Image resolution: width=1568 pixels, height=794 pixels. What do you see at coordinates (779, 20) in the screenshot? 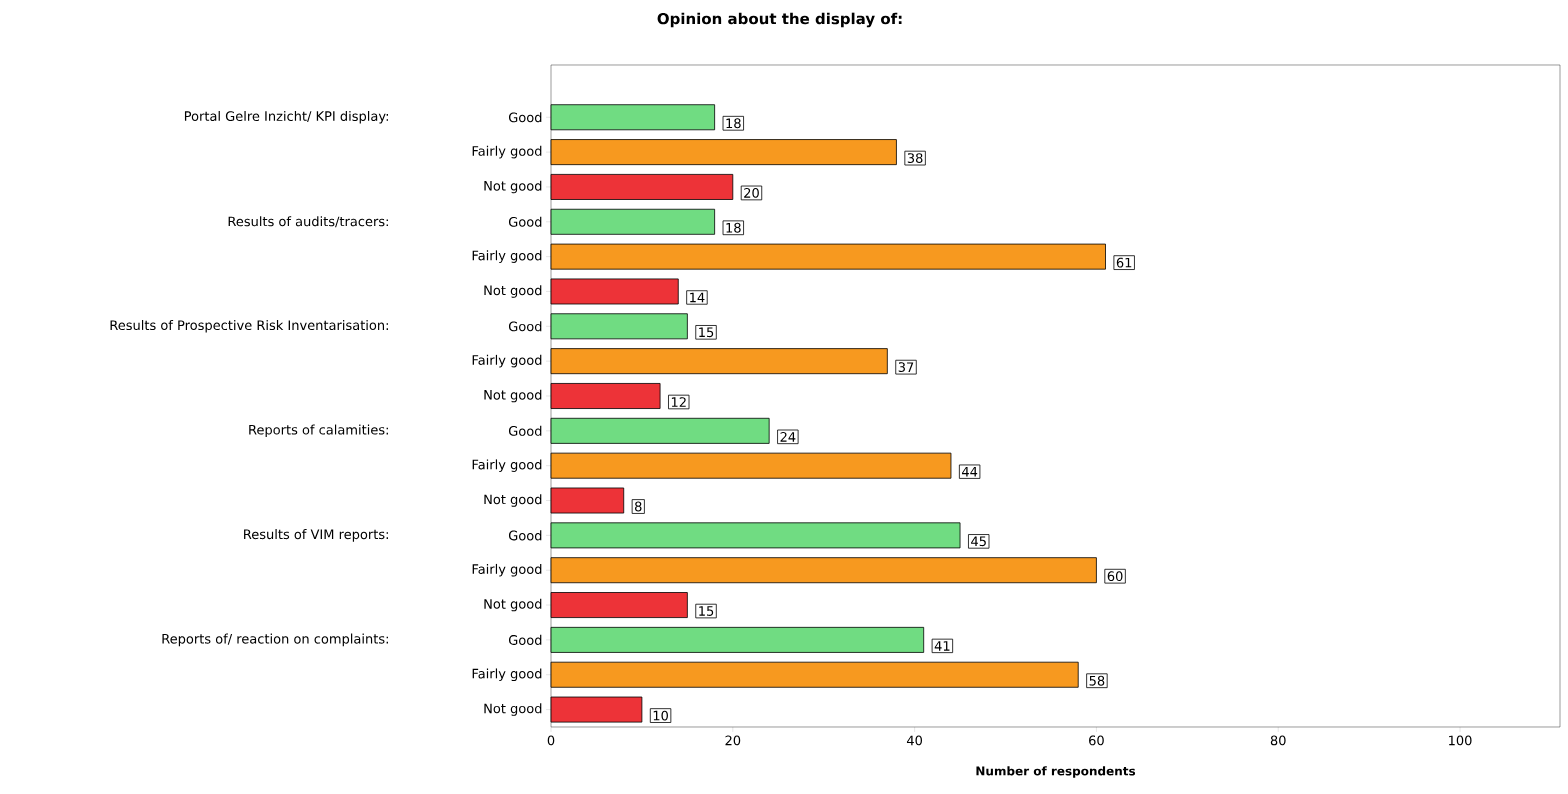
I see `chart-title: Opinion about the display of:` at bounding box center [779, 20].